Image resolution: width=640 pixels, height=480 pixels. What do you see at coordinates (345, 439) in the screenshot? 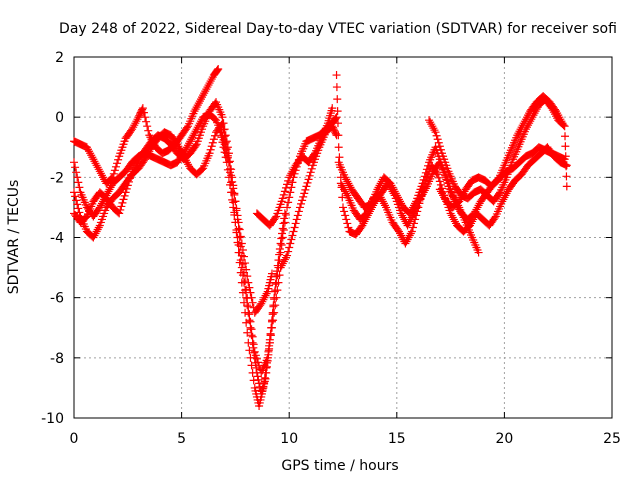
I see `x-tick-labels: 0 5 10 15 20 25` at bounding box center [345, 439].